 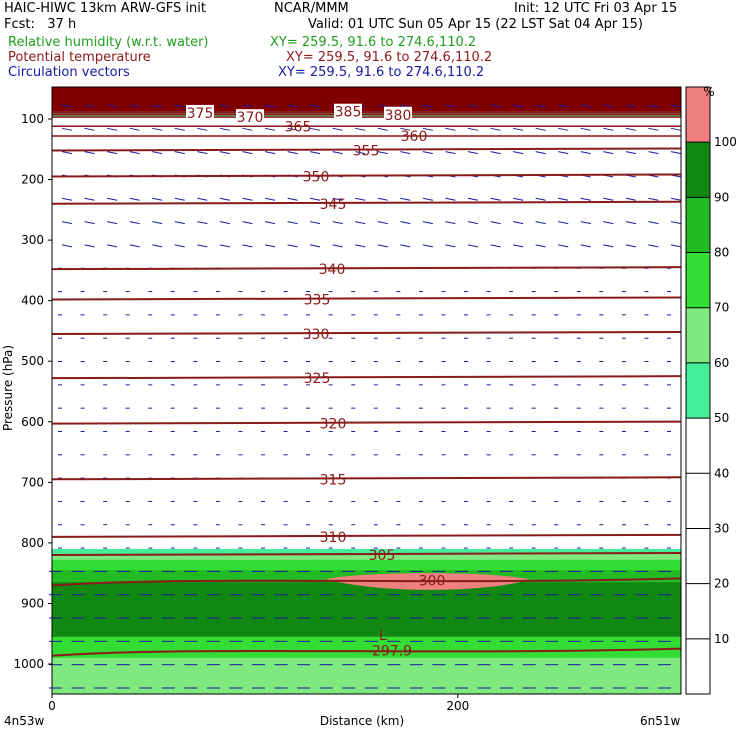 What do you see at coordinates (316, 178) in the screenshot?
I see `theta-label-350: 350` at bounding box center [316, 178].